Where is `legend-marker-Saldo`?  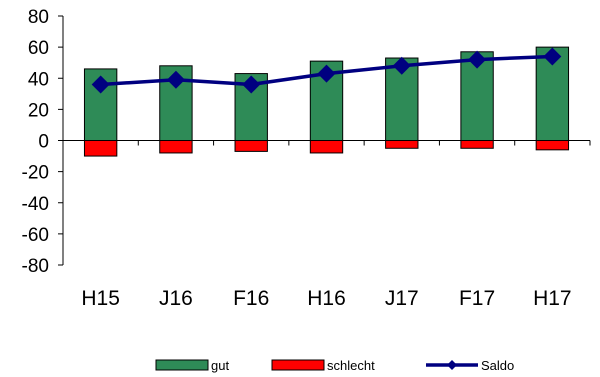 legend-marker-Saldo is located at coordinates (452, 365).